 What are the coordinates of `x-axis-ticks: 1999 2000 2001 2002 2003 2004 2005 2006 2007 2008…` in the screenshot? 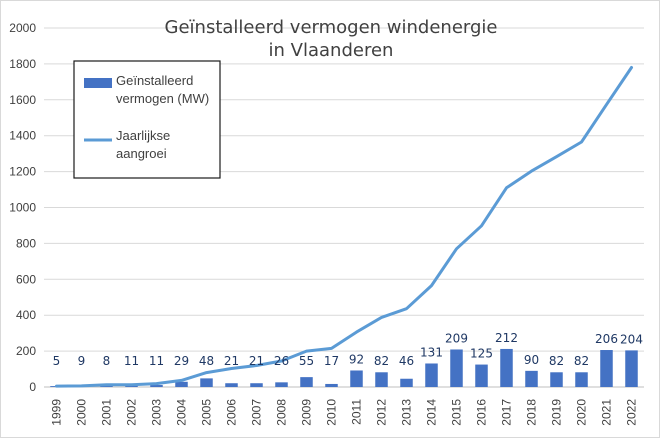 It's located at (344, 412).